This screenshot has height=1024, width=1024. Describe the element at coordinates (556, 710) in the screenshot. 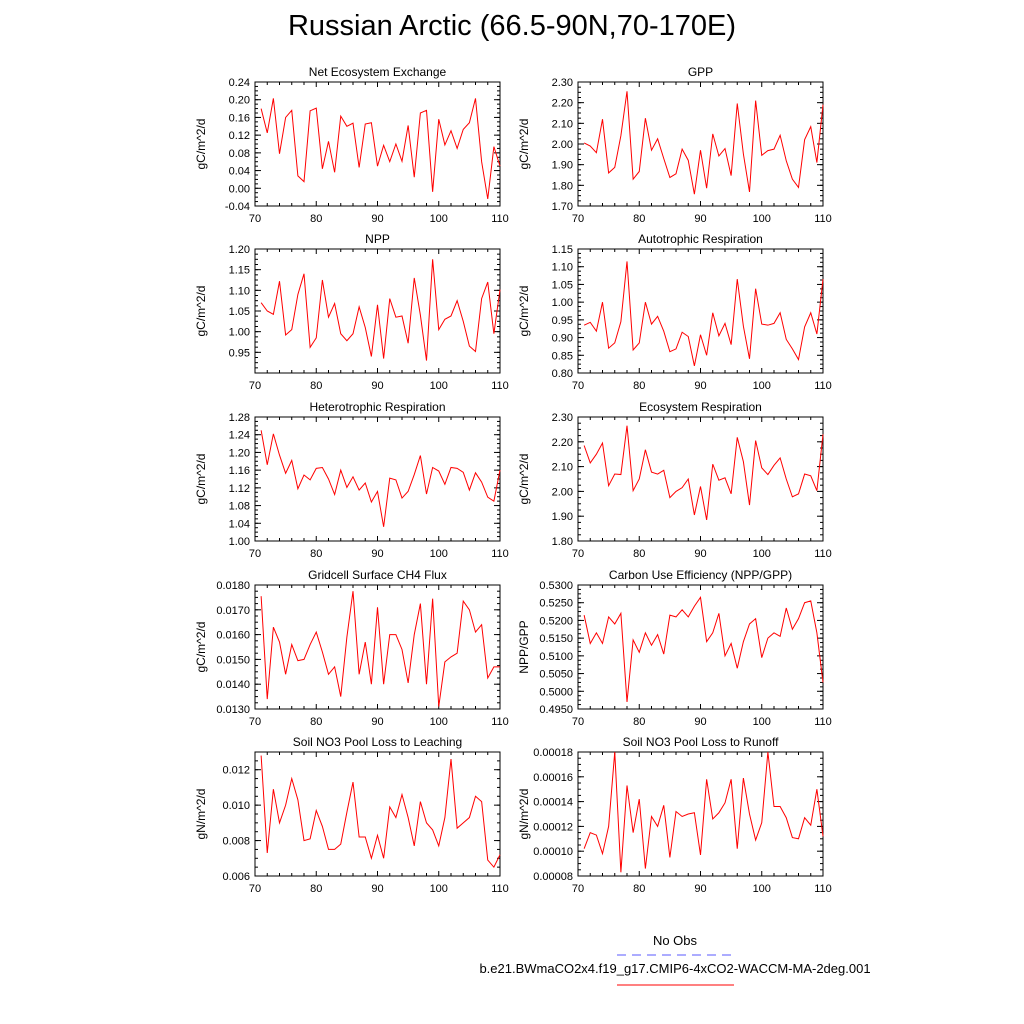

I see `y-tick-label: 0.4950` at that location.